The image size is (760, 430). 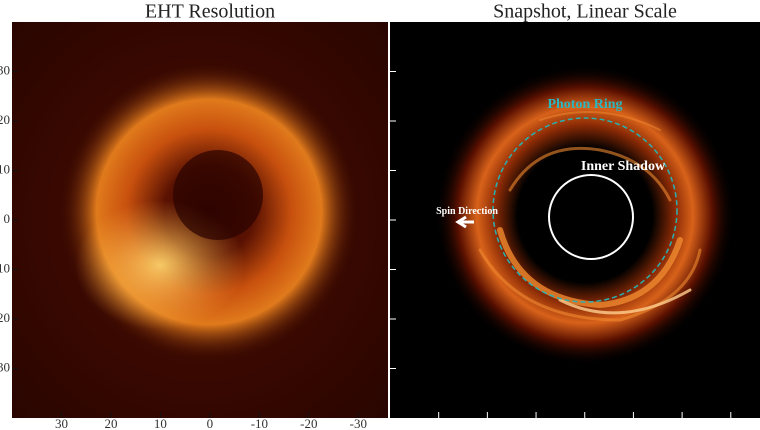 I want to click on x-tick-label: -10, so click(x=259, y=423).